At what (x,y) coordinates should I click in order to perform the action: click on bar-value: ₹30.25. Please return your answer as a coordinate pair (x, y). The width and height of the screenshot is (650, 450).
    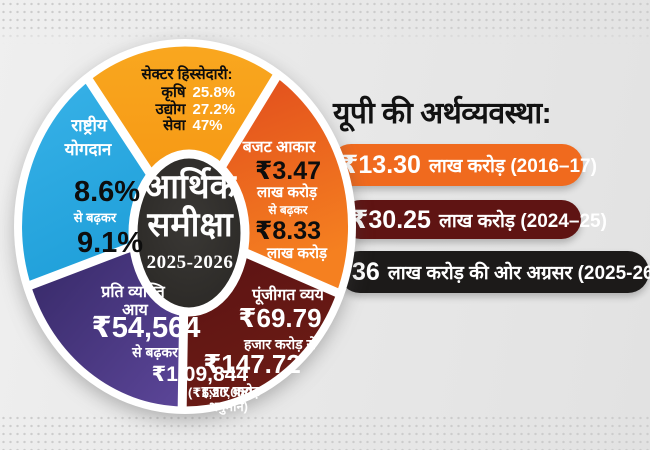
    Looking at the image, I should click on (391, 219).